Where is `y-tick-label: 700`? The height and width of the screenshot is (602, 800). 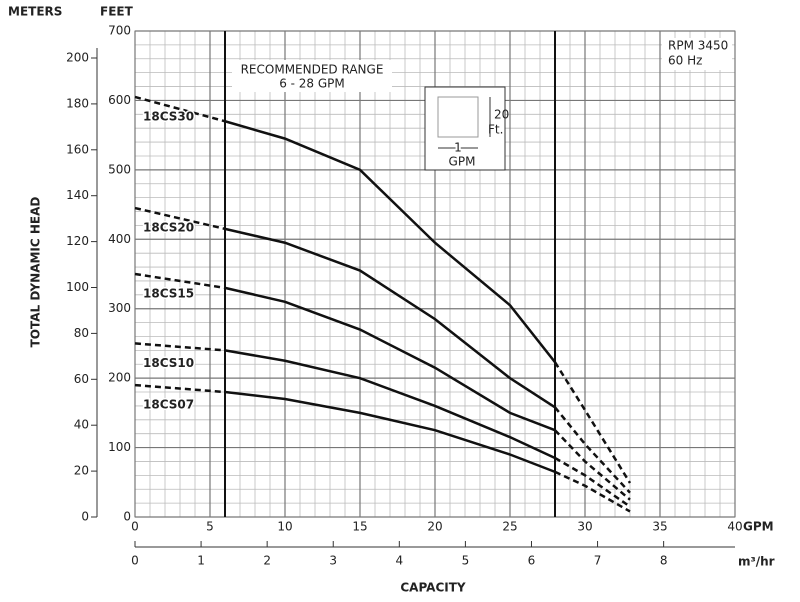 y-tick-label: 700 is located at coordinates (119, 31).